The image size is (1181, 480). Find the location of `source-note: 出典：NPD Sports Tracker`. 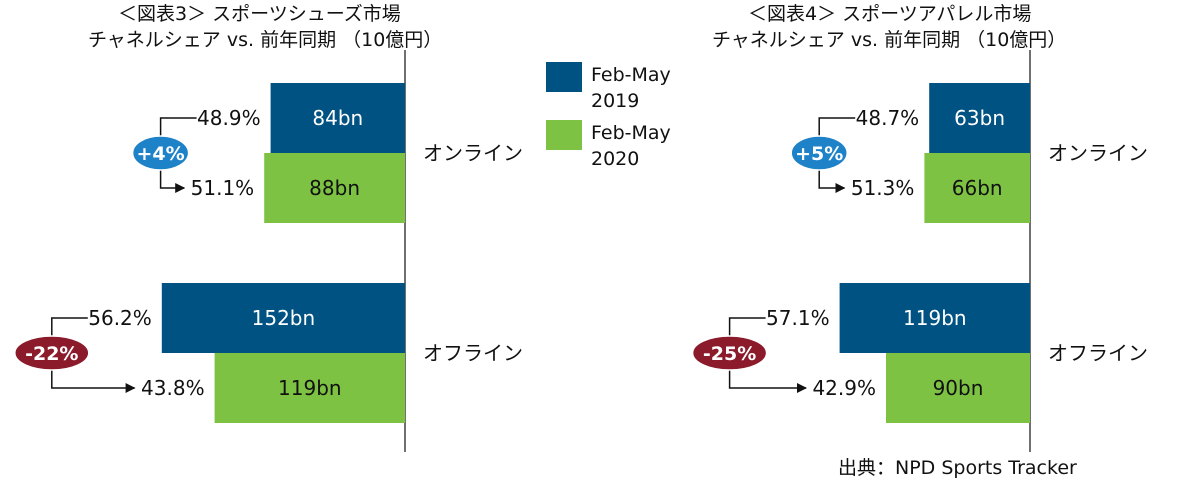

source-note: 出典：NPD Sports Tracker is located at coordinates (957, 468).